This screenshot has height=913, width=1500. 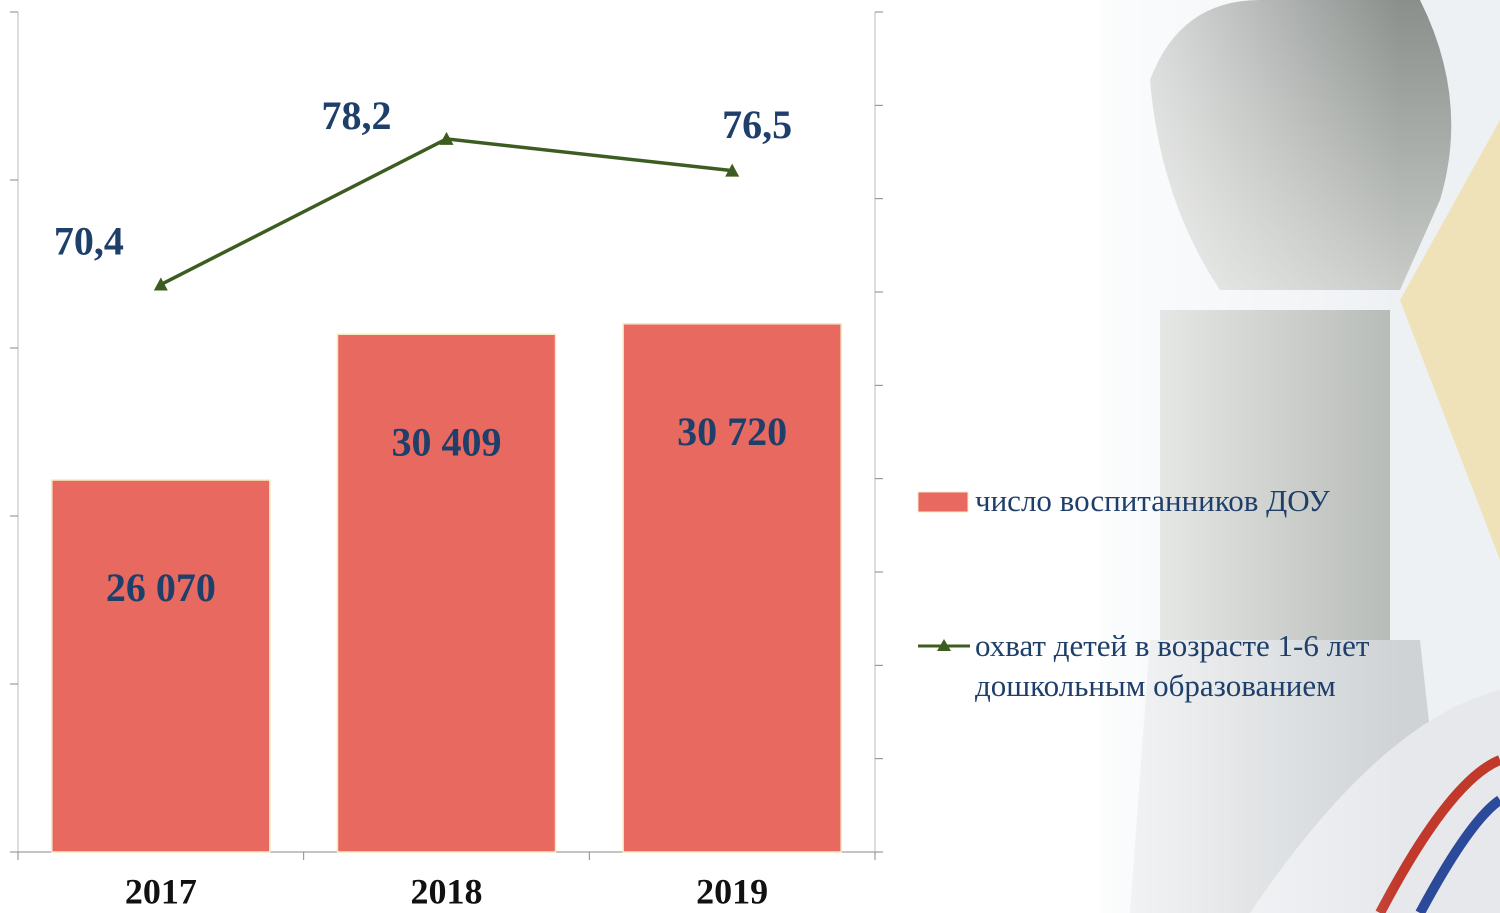 What do you see at coordinates (943, 502) in the screenshot?
I see `legend-swatch` at bounding box center [943, 502].